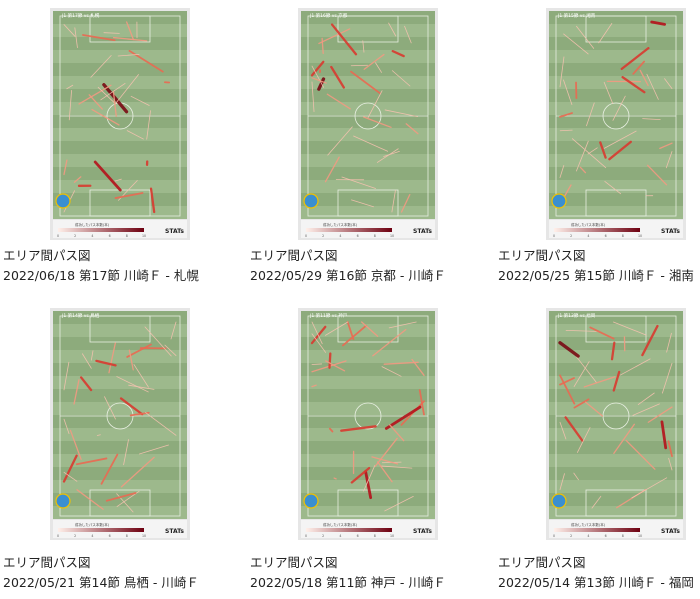 Image resolution: width=700 pixels, height=599 pixels. I want to click on legend-scale-label: 8, so click(127, 536).